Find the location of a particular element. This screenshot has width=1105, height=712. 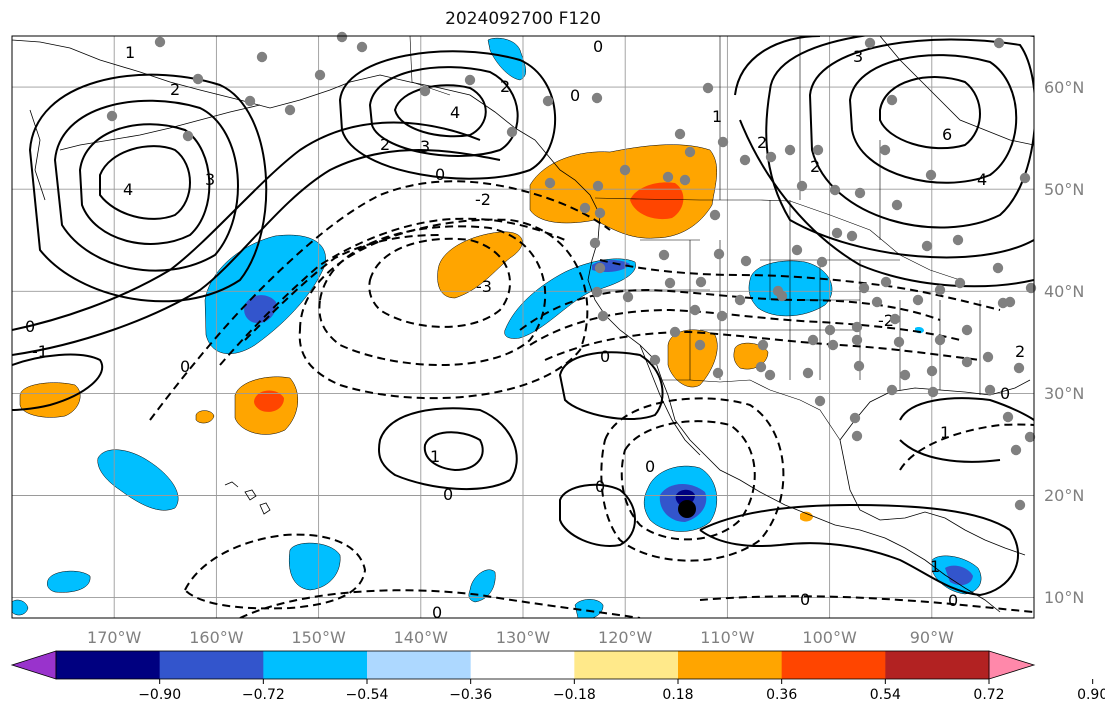

border-alaska-canada is located at coordinates (430, 66).